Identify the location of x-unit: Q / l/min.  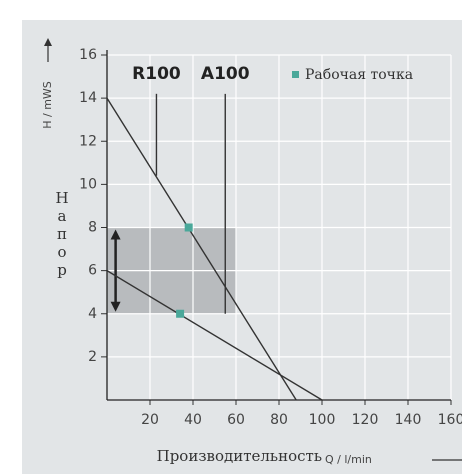
(348, 459).